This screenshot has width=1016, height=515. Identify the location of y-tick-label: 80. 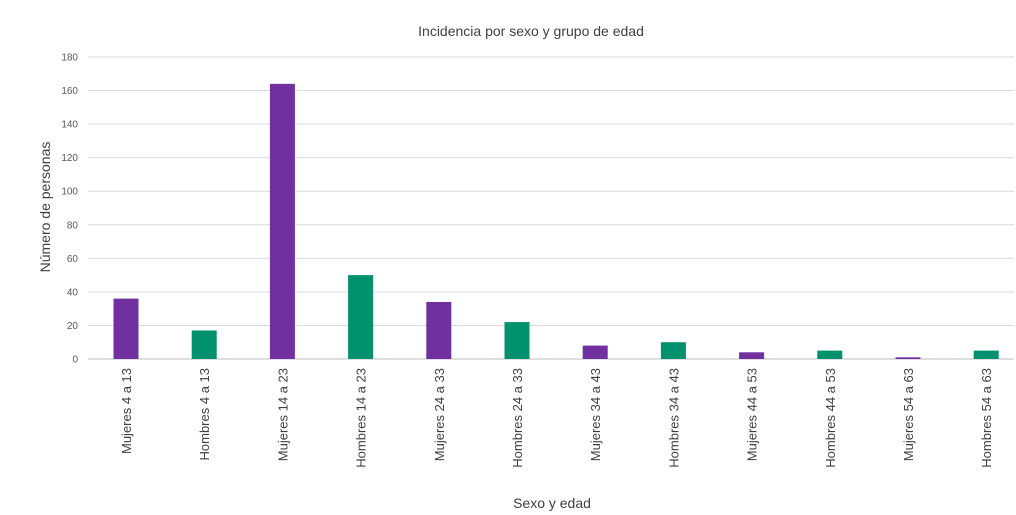
(73, 225).